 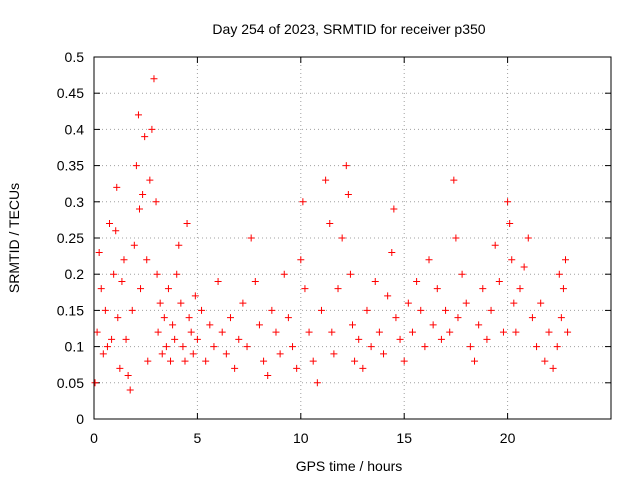 What do you see at coordinates (508, 438) in the screenshot?
I see `x-tick-label: 20` at bounding box center [508, 438].